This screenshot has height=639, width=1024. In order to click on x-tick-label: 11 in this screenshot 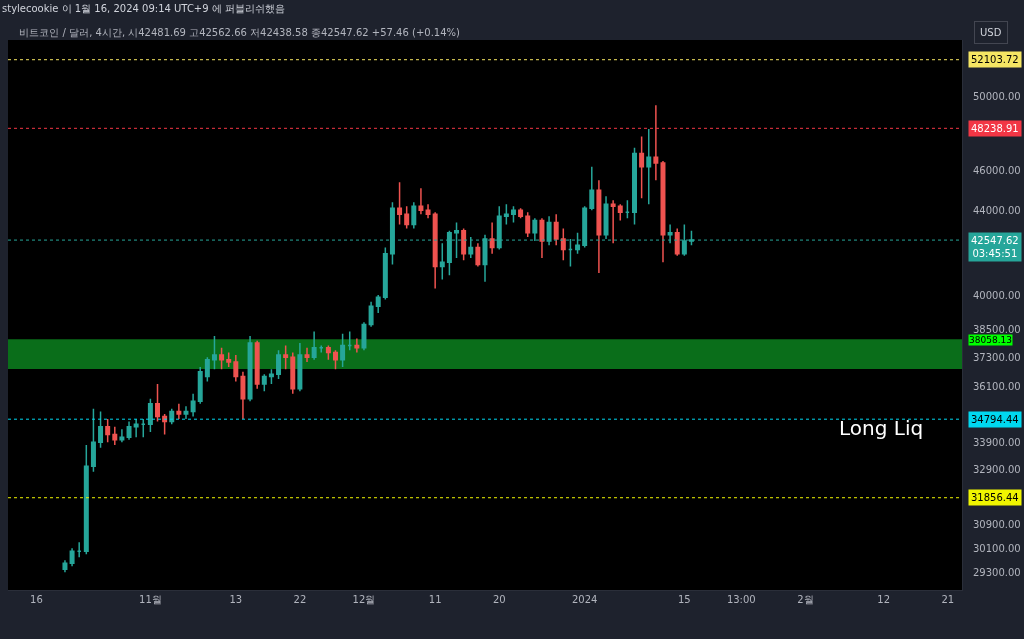, I will do `click(435, 599)`.